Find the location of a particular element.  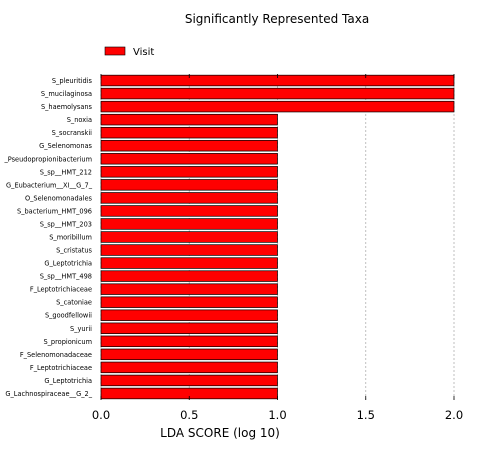

category-label: G_Lachnospiraceae__G_2_ is located at coordinates (48, 394).